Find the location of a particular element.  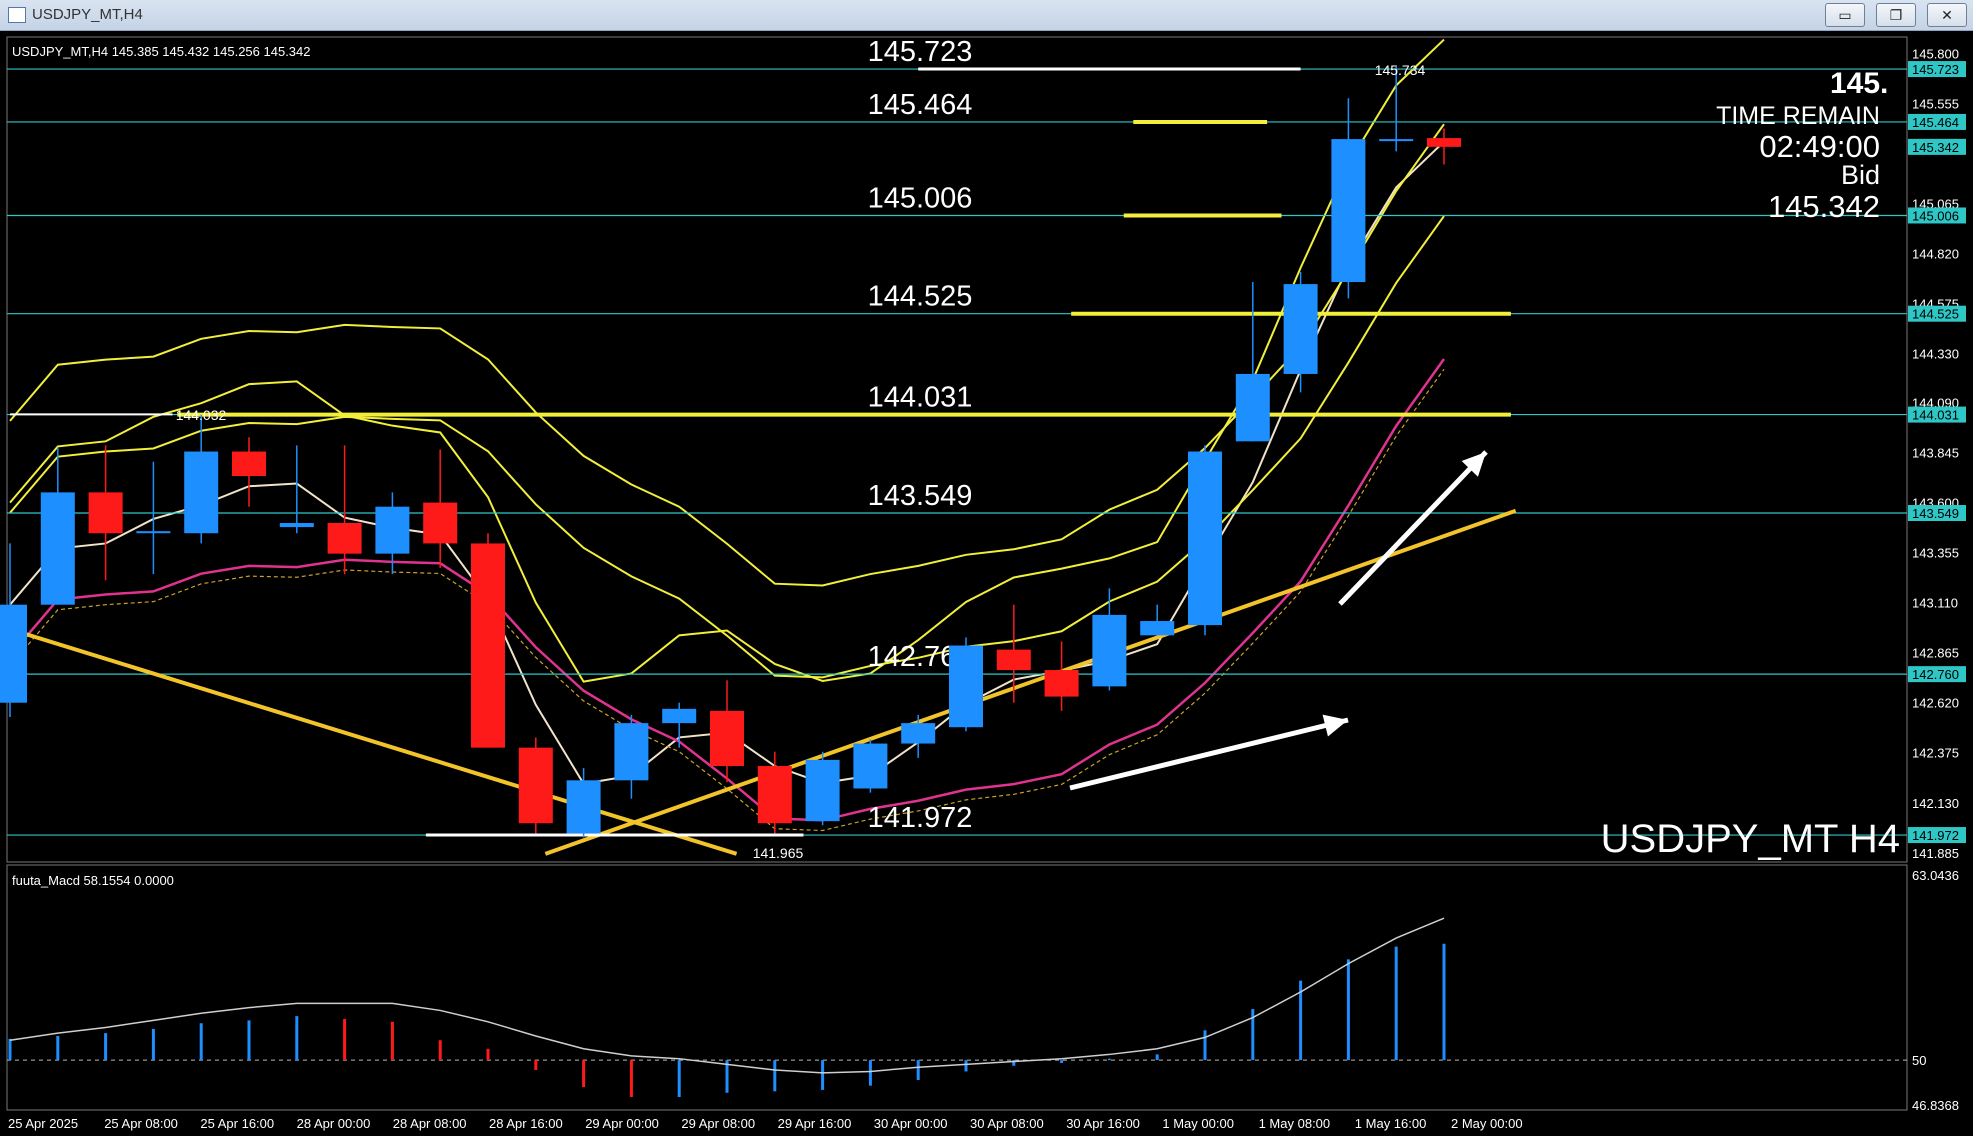

price-tick: 144.330 is located at coordinates (1935, 354).